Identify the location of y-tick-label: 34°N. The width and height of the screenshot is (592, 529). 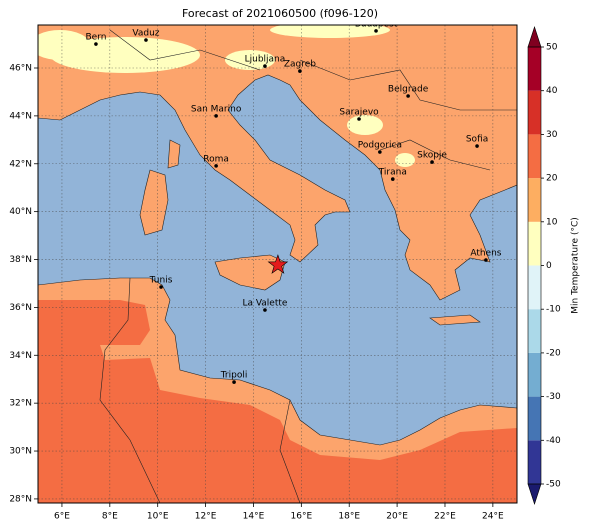
(20, 356).